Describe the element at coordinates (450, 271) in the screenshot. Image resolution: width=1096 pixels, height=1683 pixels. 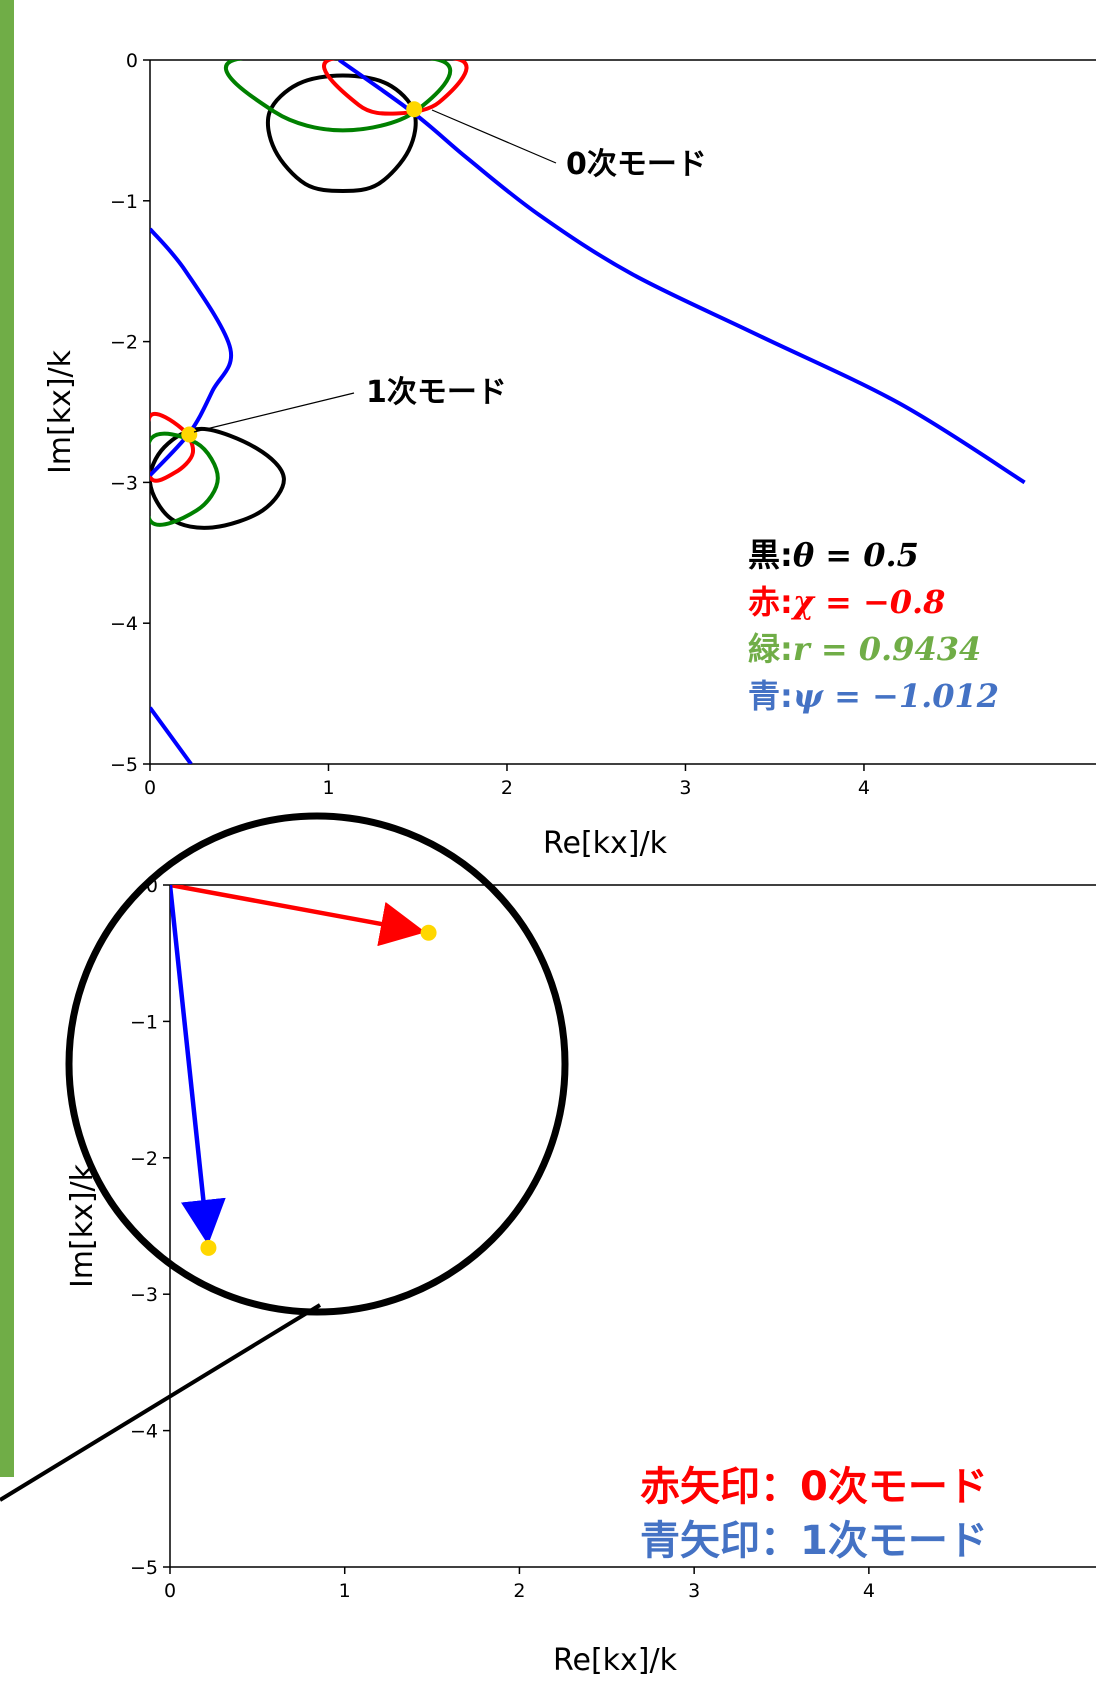
I see `top-plot-annotations: 0次モード 1次モード` at that location.